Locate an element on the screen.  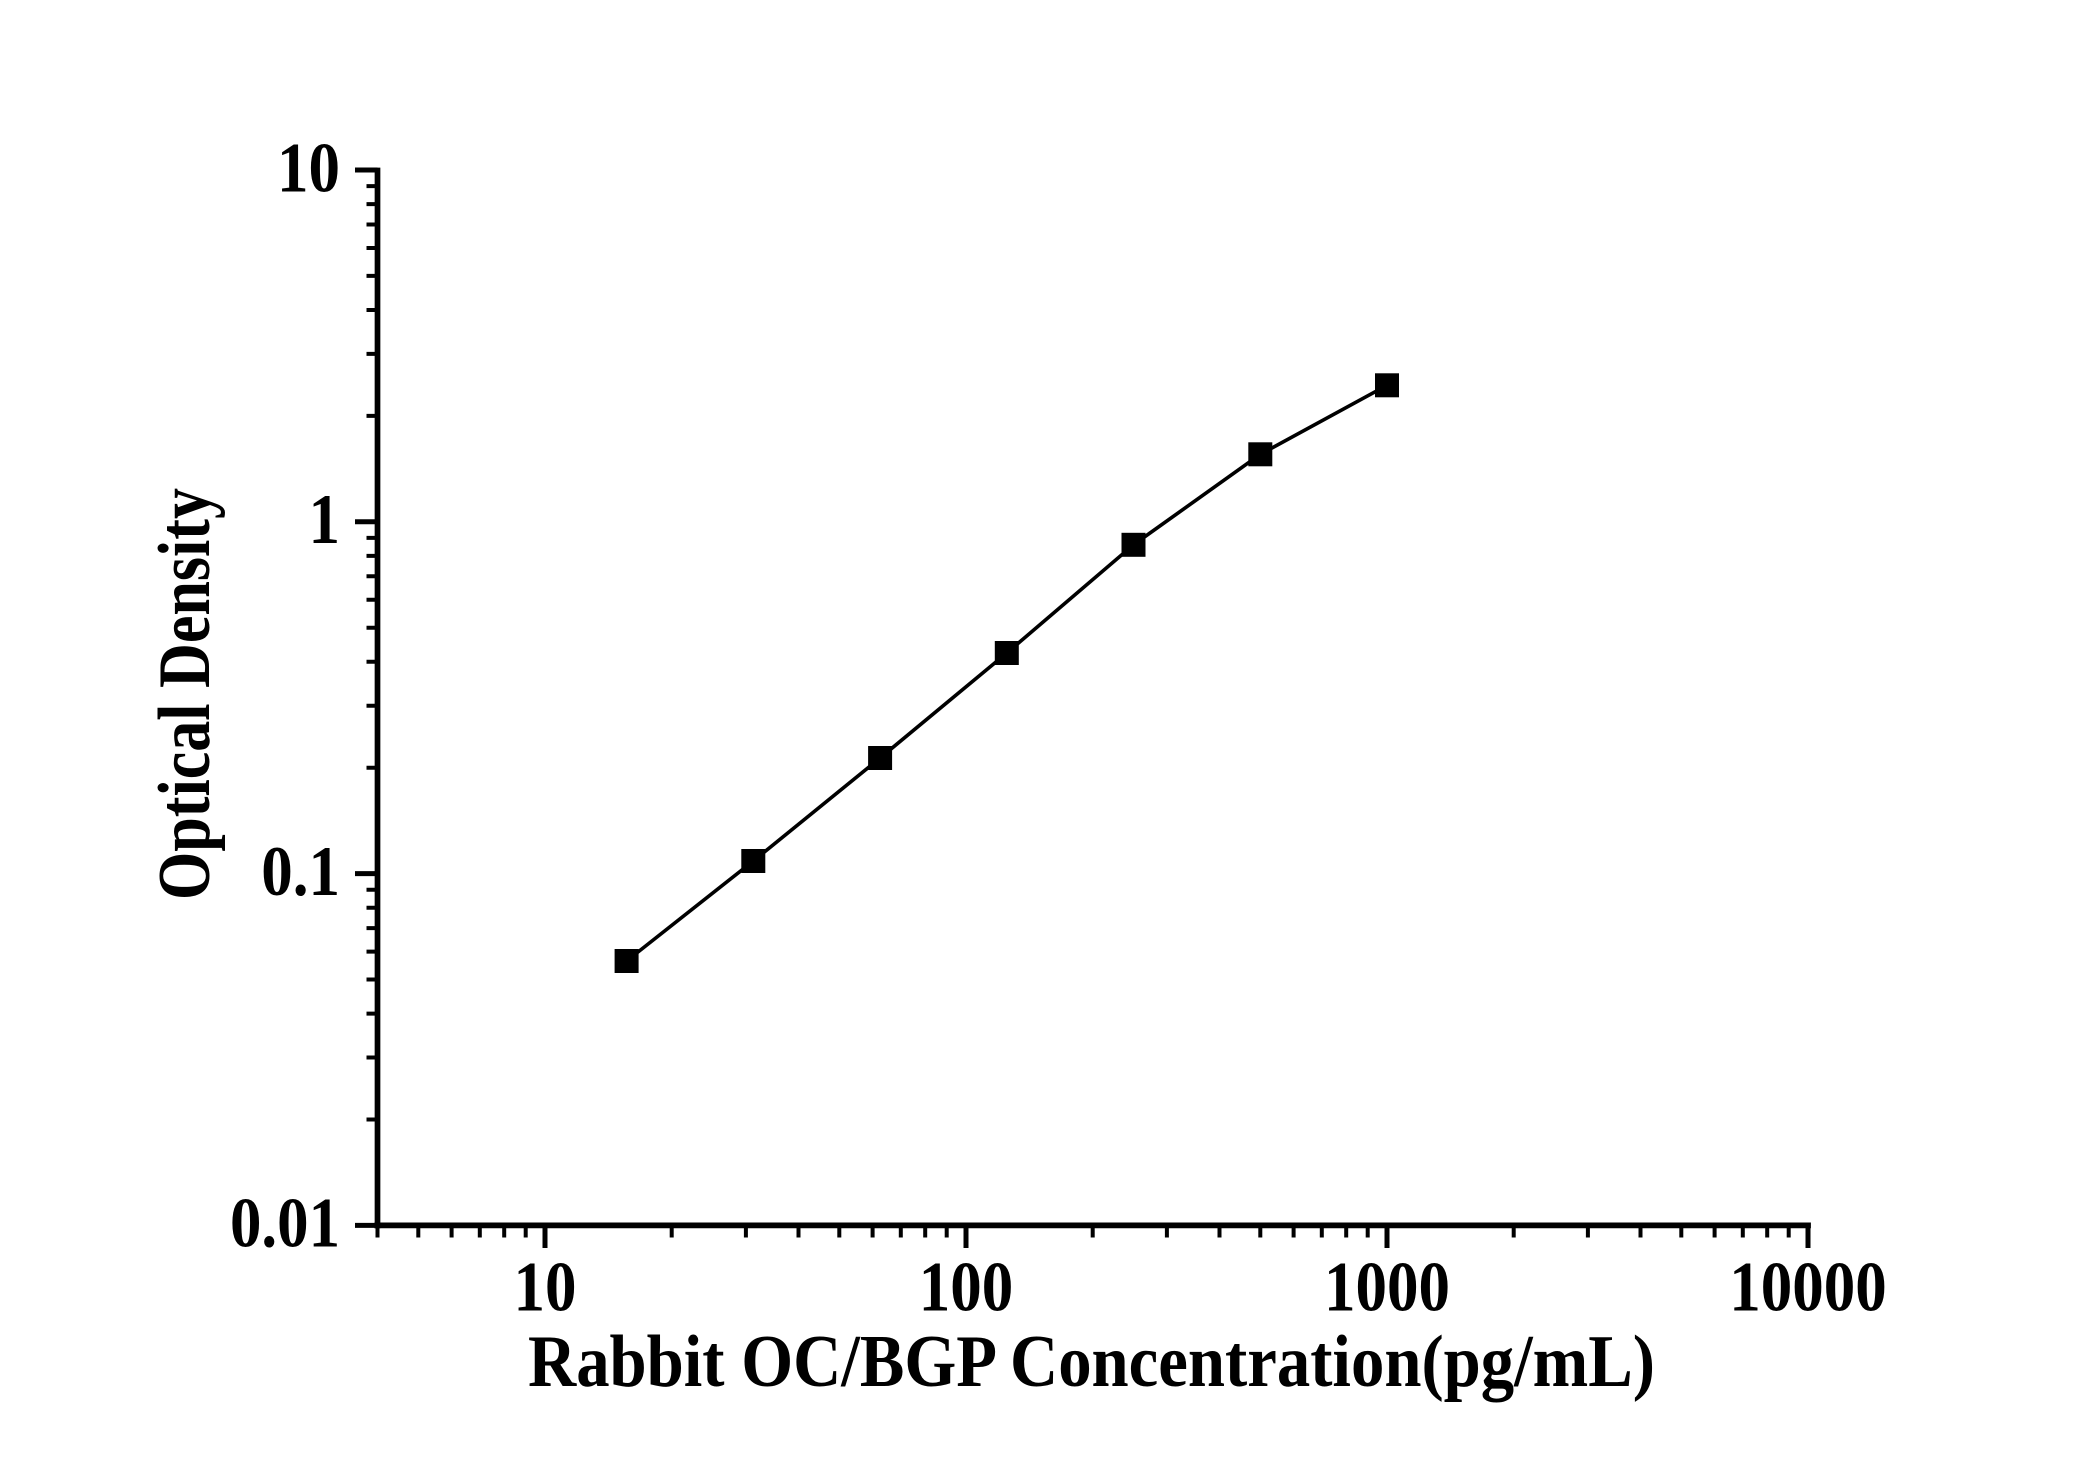
svg-text: Optical Density is located at coordinates (185, 694).